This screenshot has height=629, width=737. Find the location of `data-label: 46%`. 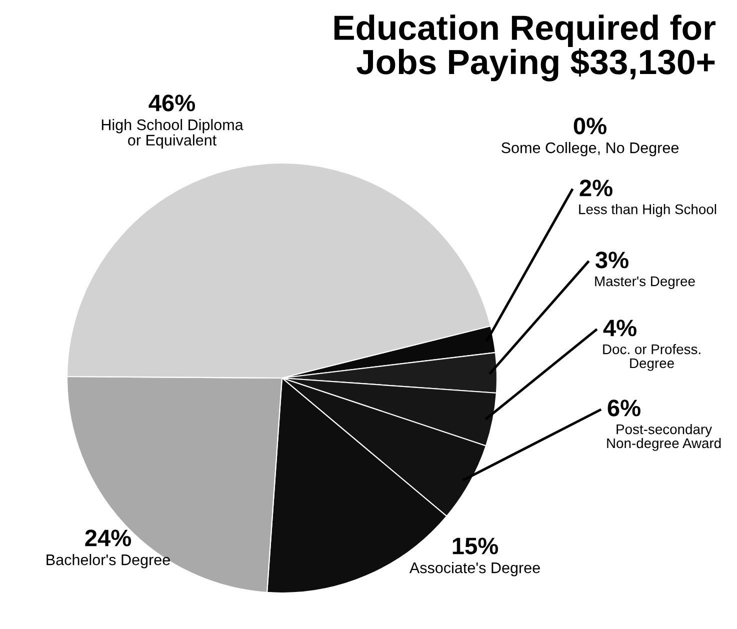

data-label: 46% is located at coordinates (172, 103).